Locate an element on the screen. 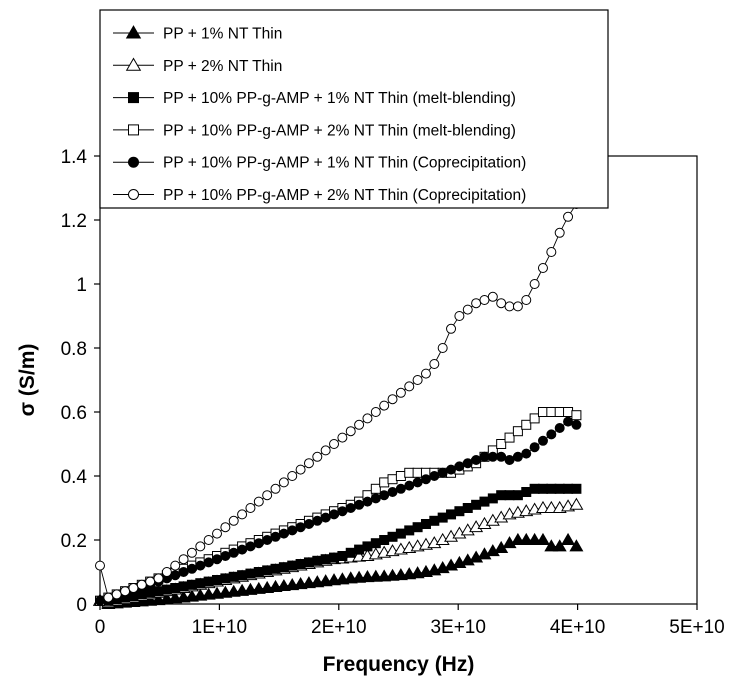  legend-item: PP + 1% NT Thin is located at coordinates (197, 34).